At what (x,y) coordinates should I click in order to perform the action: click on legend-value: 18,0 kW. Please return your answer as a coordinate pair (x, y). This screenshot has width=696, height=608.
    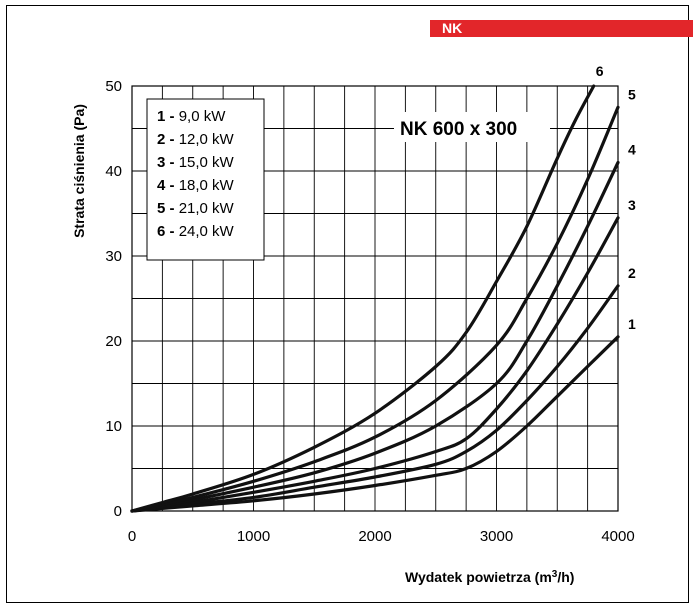
    Looking at the image, I should click on (207, 185).